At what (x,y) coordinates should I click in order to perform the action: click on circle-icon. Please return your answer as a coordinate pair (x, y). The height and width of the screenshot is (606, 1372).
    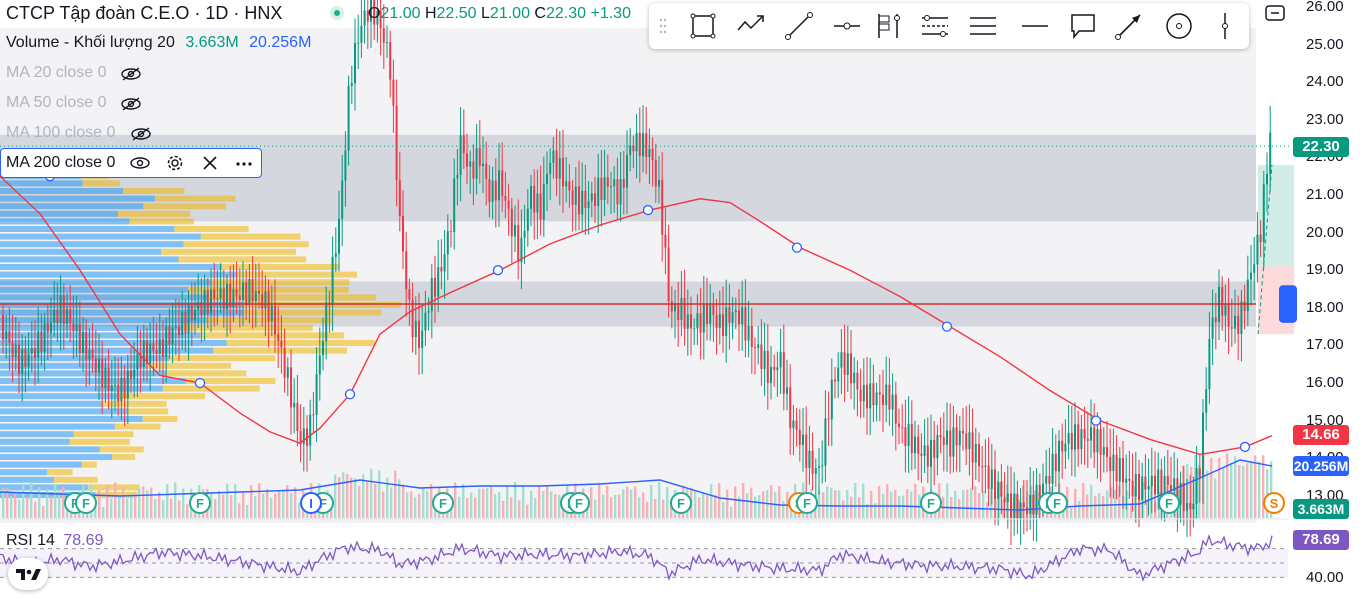
    Looking at the image, I should click on (1179, 26).